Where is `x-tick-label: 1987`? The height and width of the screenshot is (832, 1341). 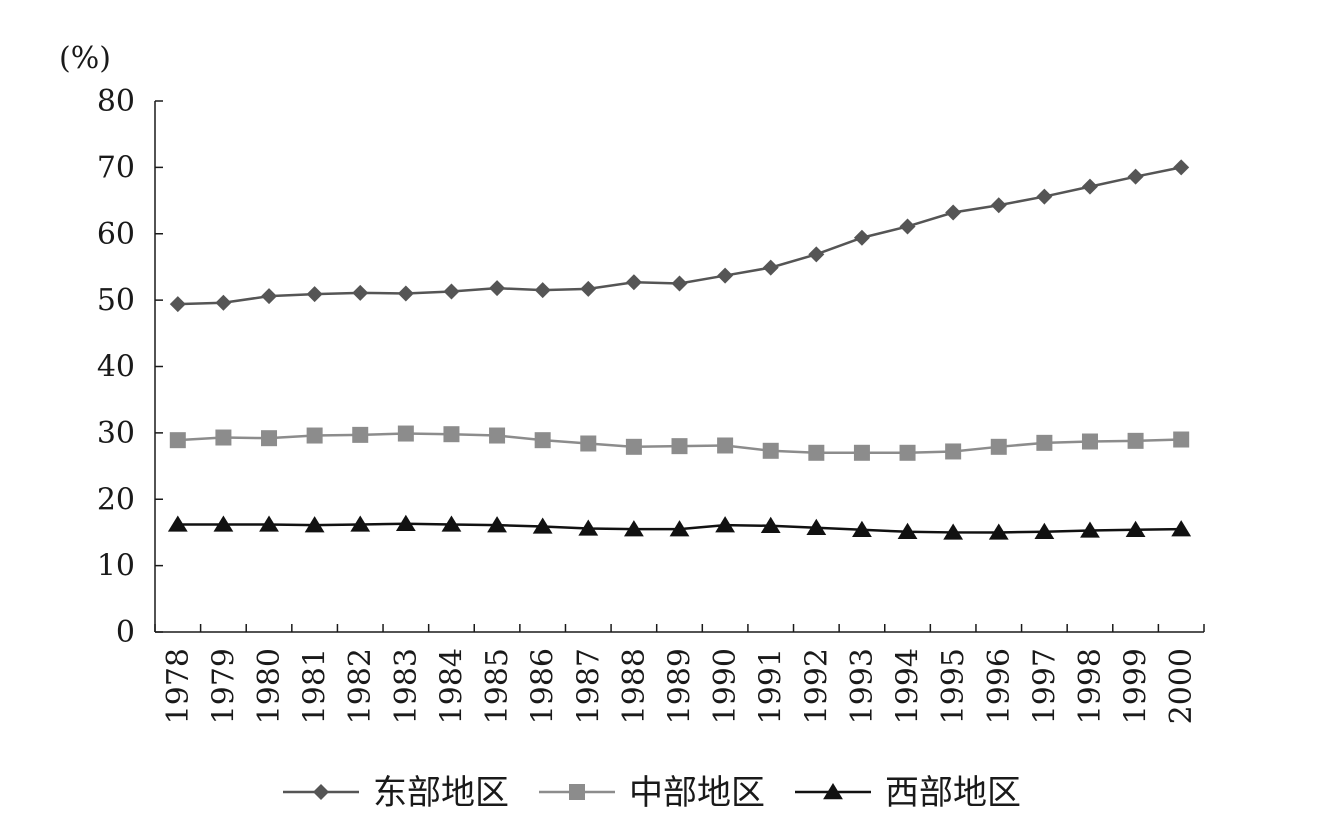 x-tick-label: 1987 is located at coordinates (588, 686).